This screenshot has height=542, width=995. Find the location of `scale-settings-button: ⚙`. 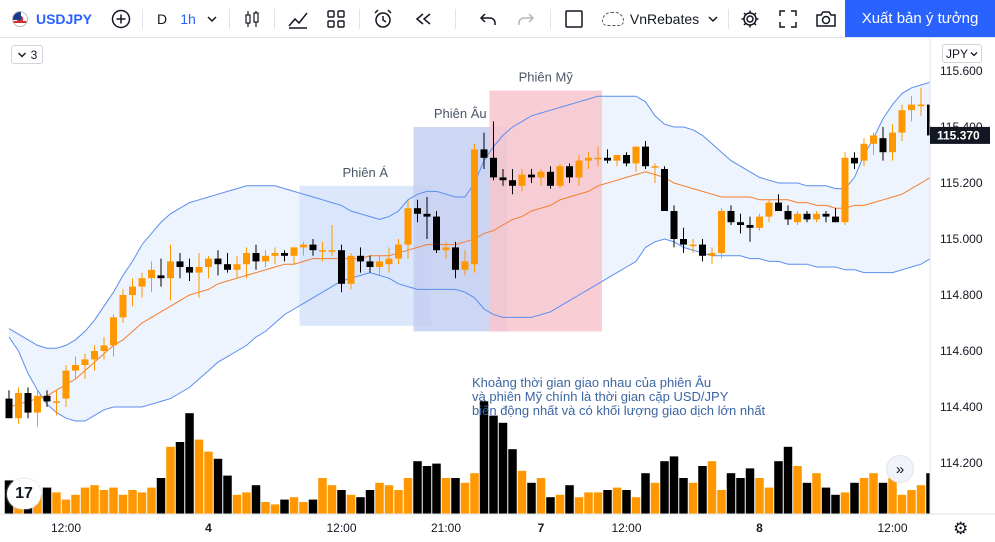

scale-settings-button: ⚙ is located at coordinates (960, 529).